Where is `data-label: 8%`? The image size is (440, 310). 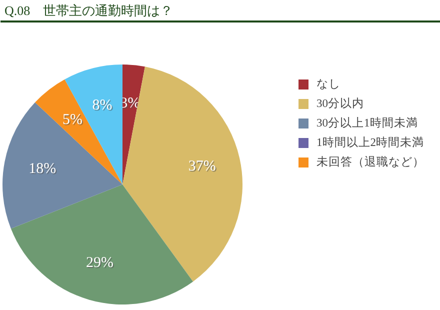 data-label: 8% is located at coordinates (103, 106).